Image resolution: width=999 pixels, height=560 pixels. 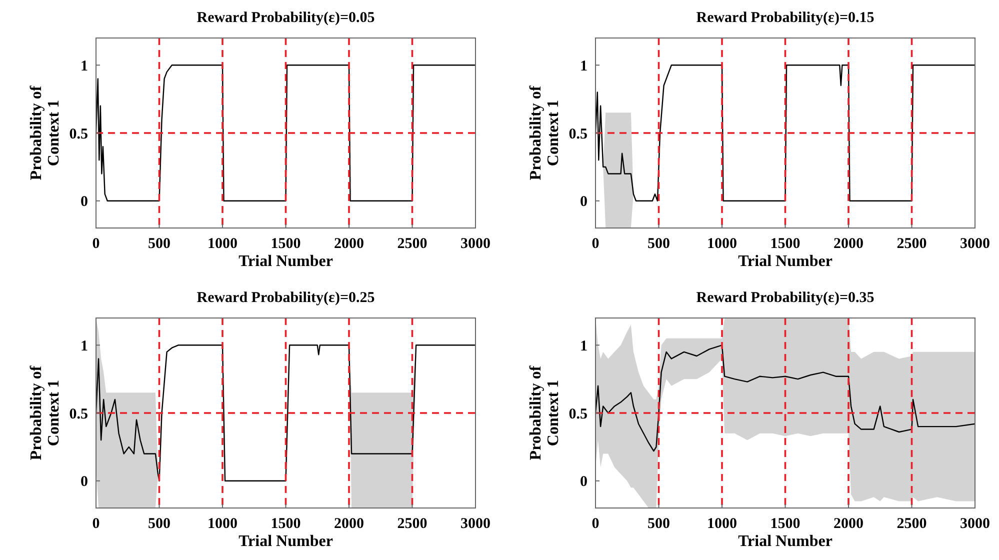 I want to click on chart-title: Reward Probability(ε)=0.15, so click(x=785, y=18).